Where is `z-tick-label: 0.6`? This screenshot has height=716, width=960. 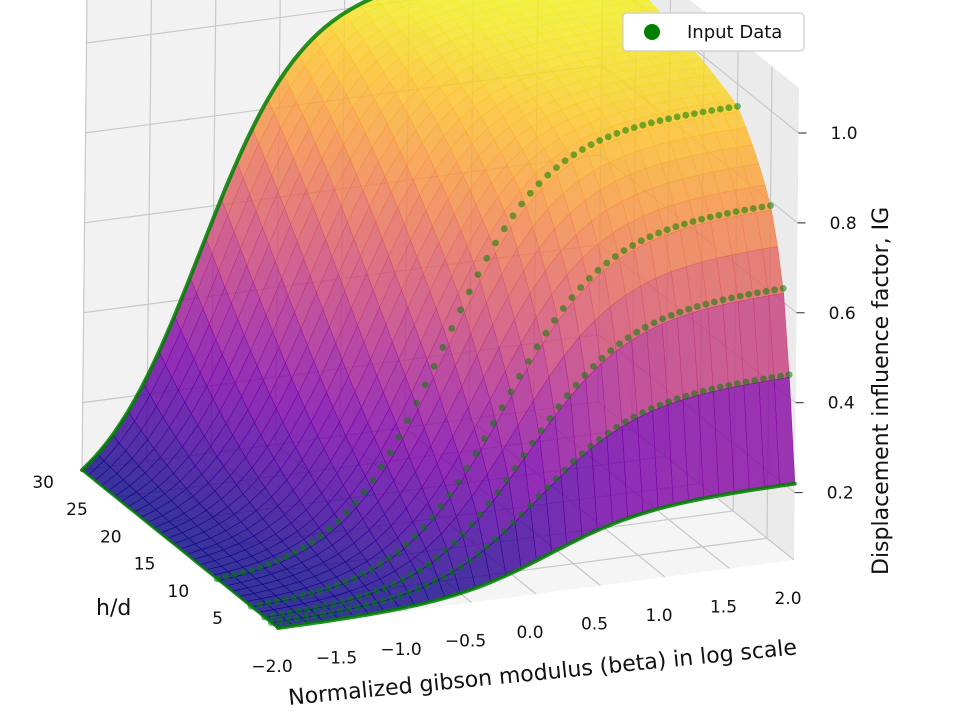 z-tick-label: 0.6 is located at coordinates (842, 314).